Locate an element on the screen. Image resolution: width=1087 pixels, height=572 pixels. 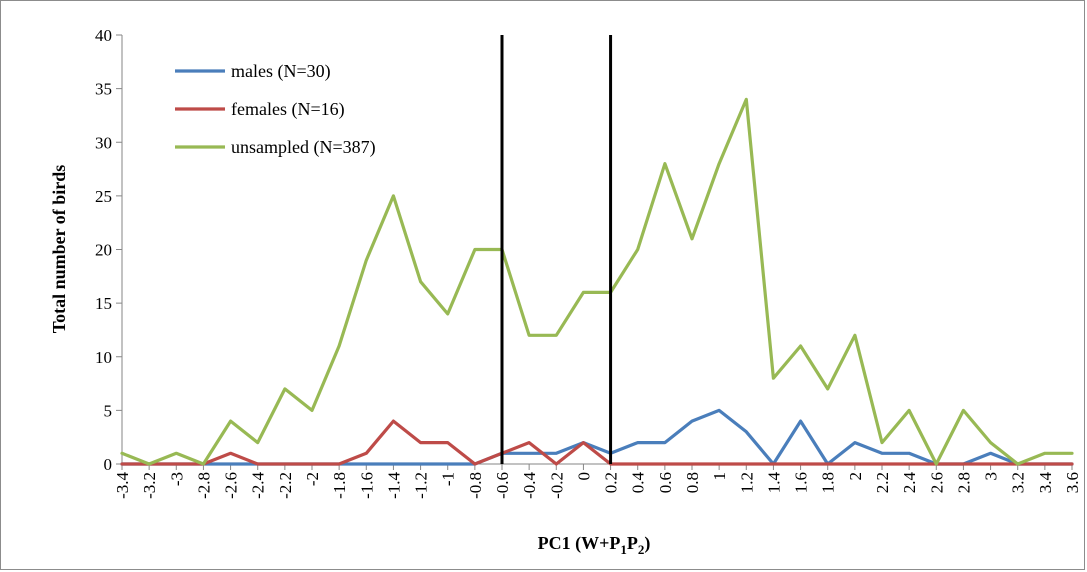
x-tick-label: -1.2 is located at coordinates (421, 485).